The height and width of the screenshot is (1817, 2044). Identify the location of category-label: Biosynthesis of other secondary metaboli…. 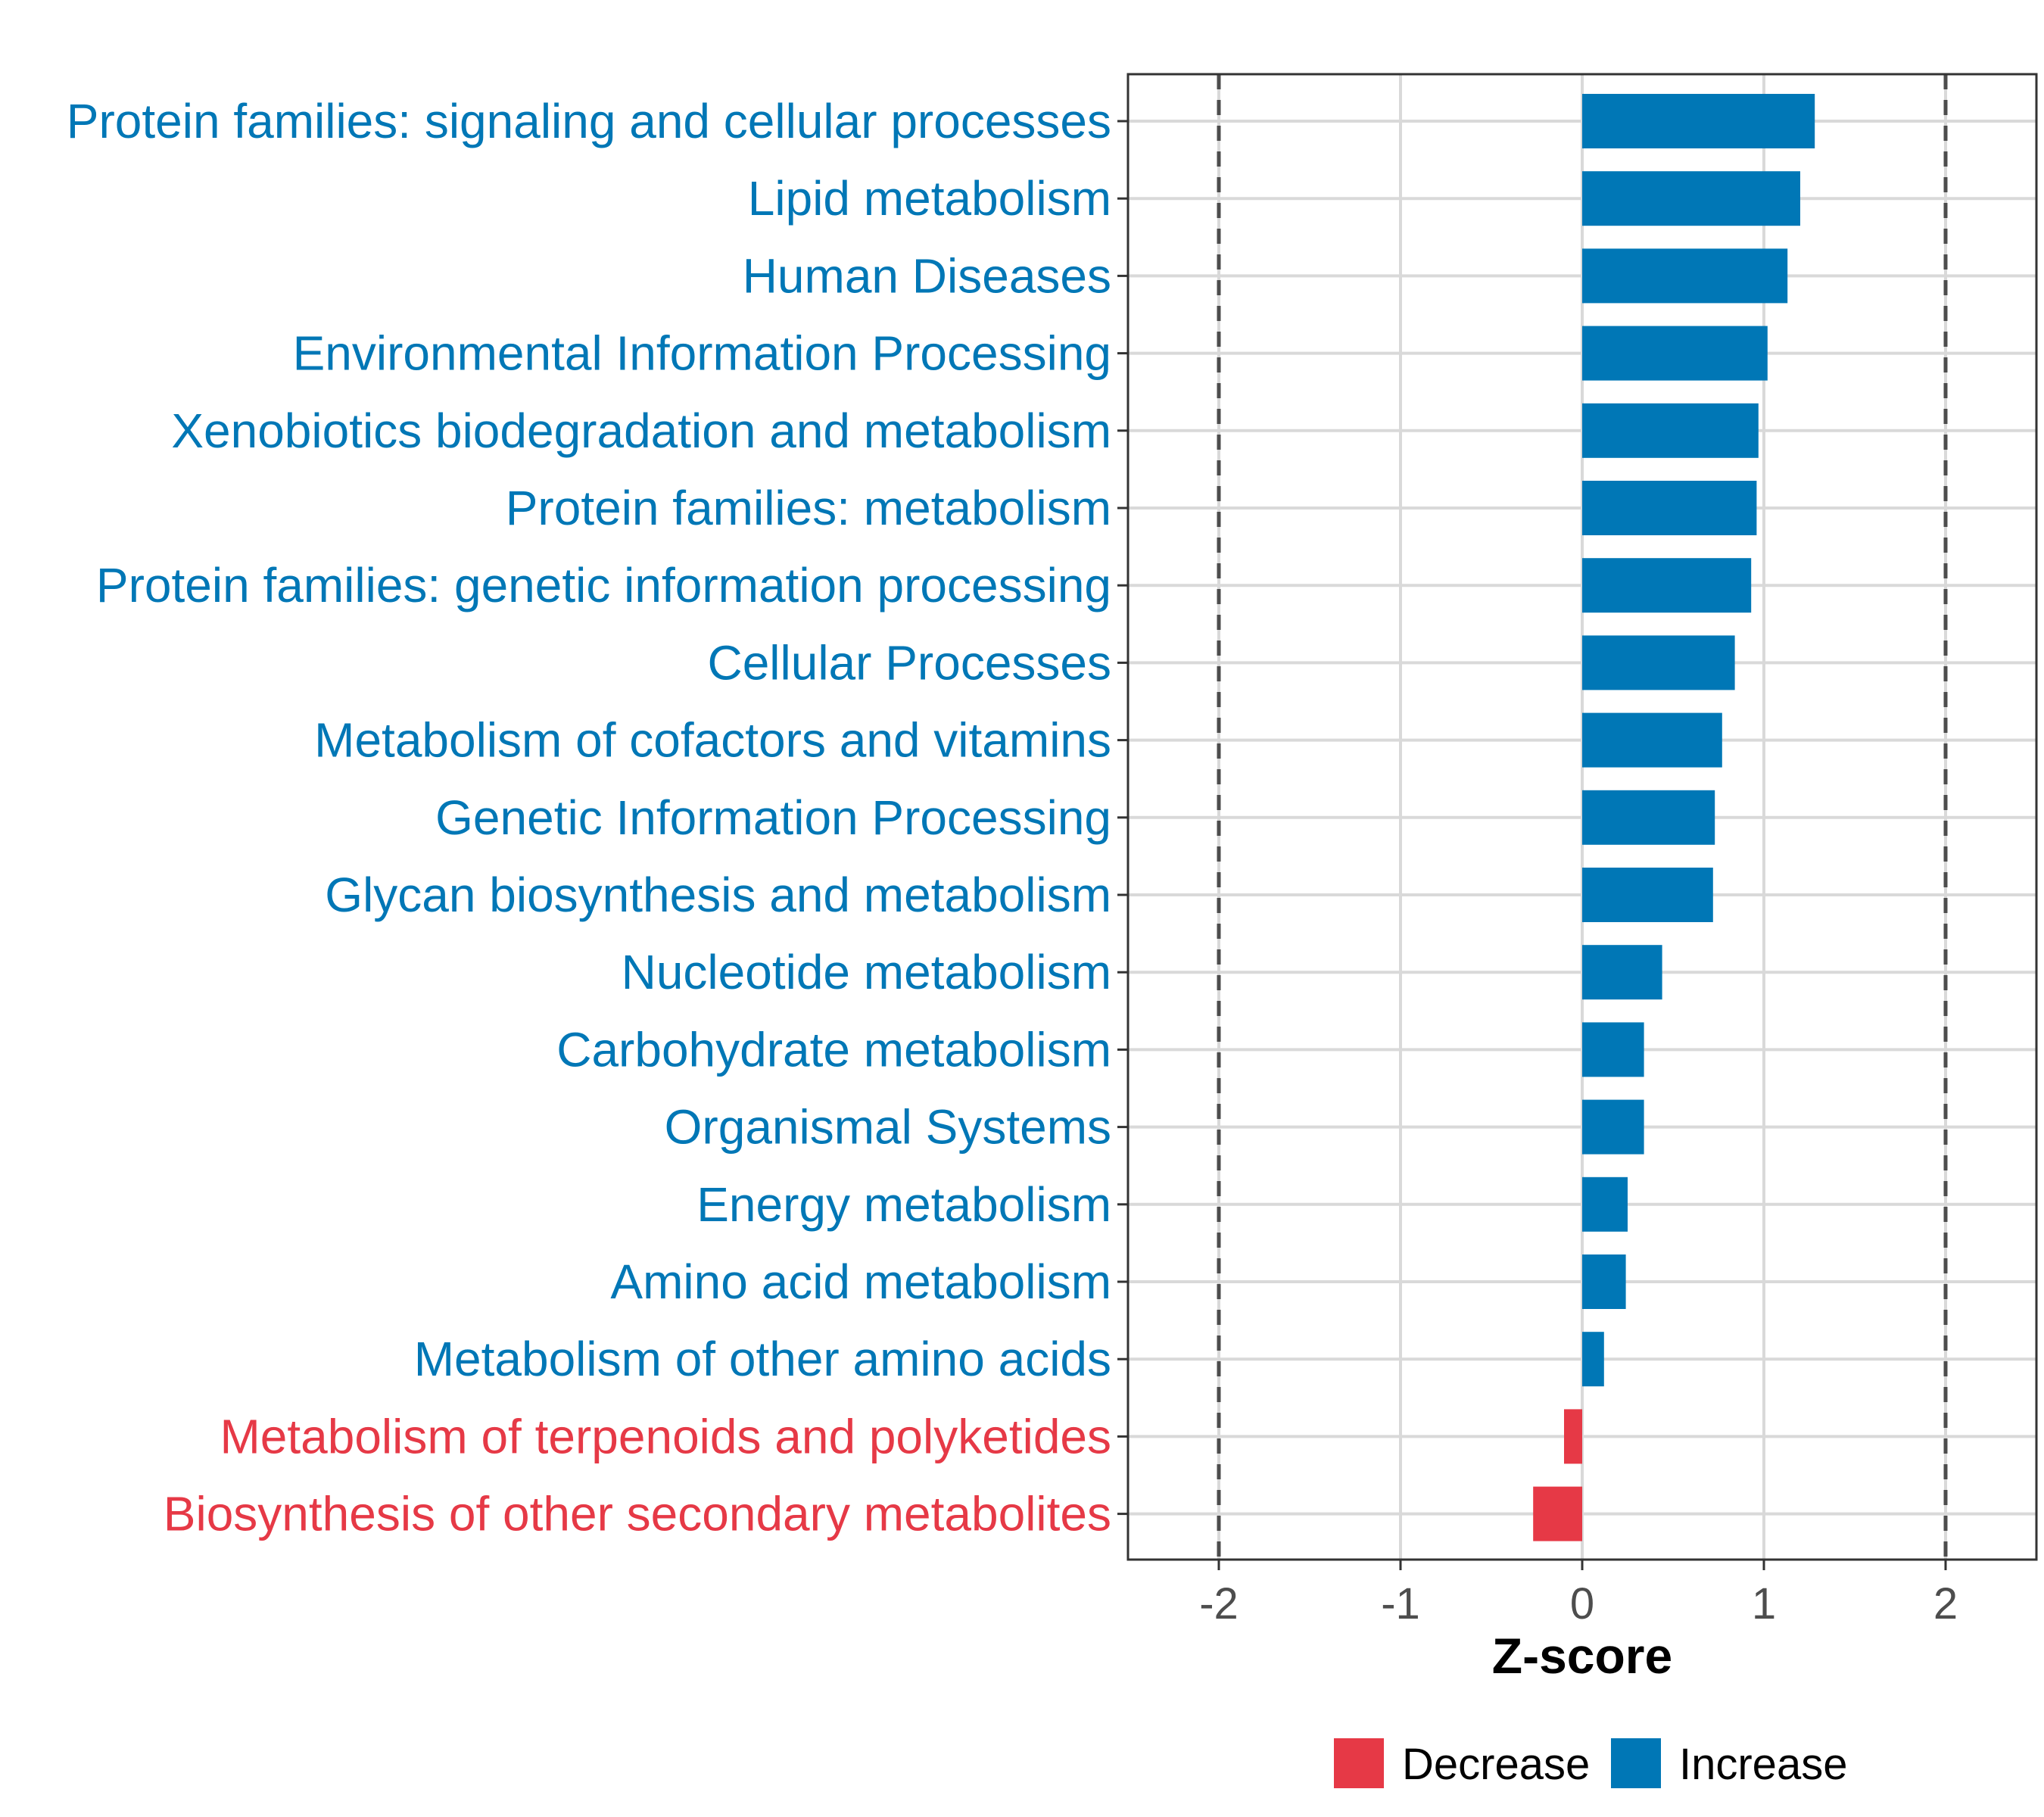
(637, 1514).